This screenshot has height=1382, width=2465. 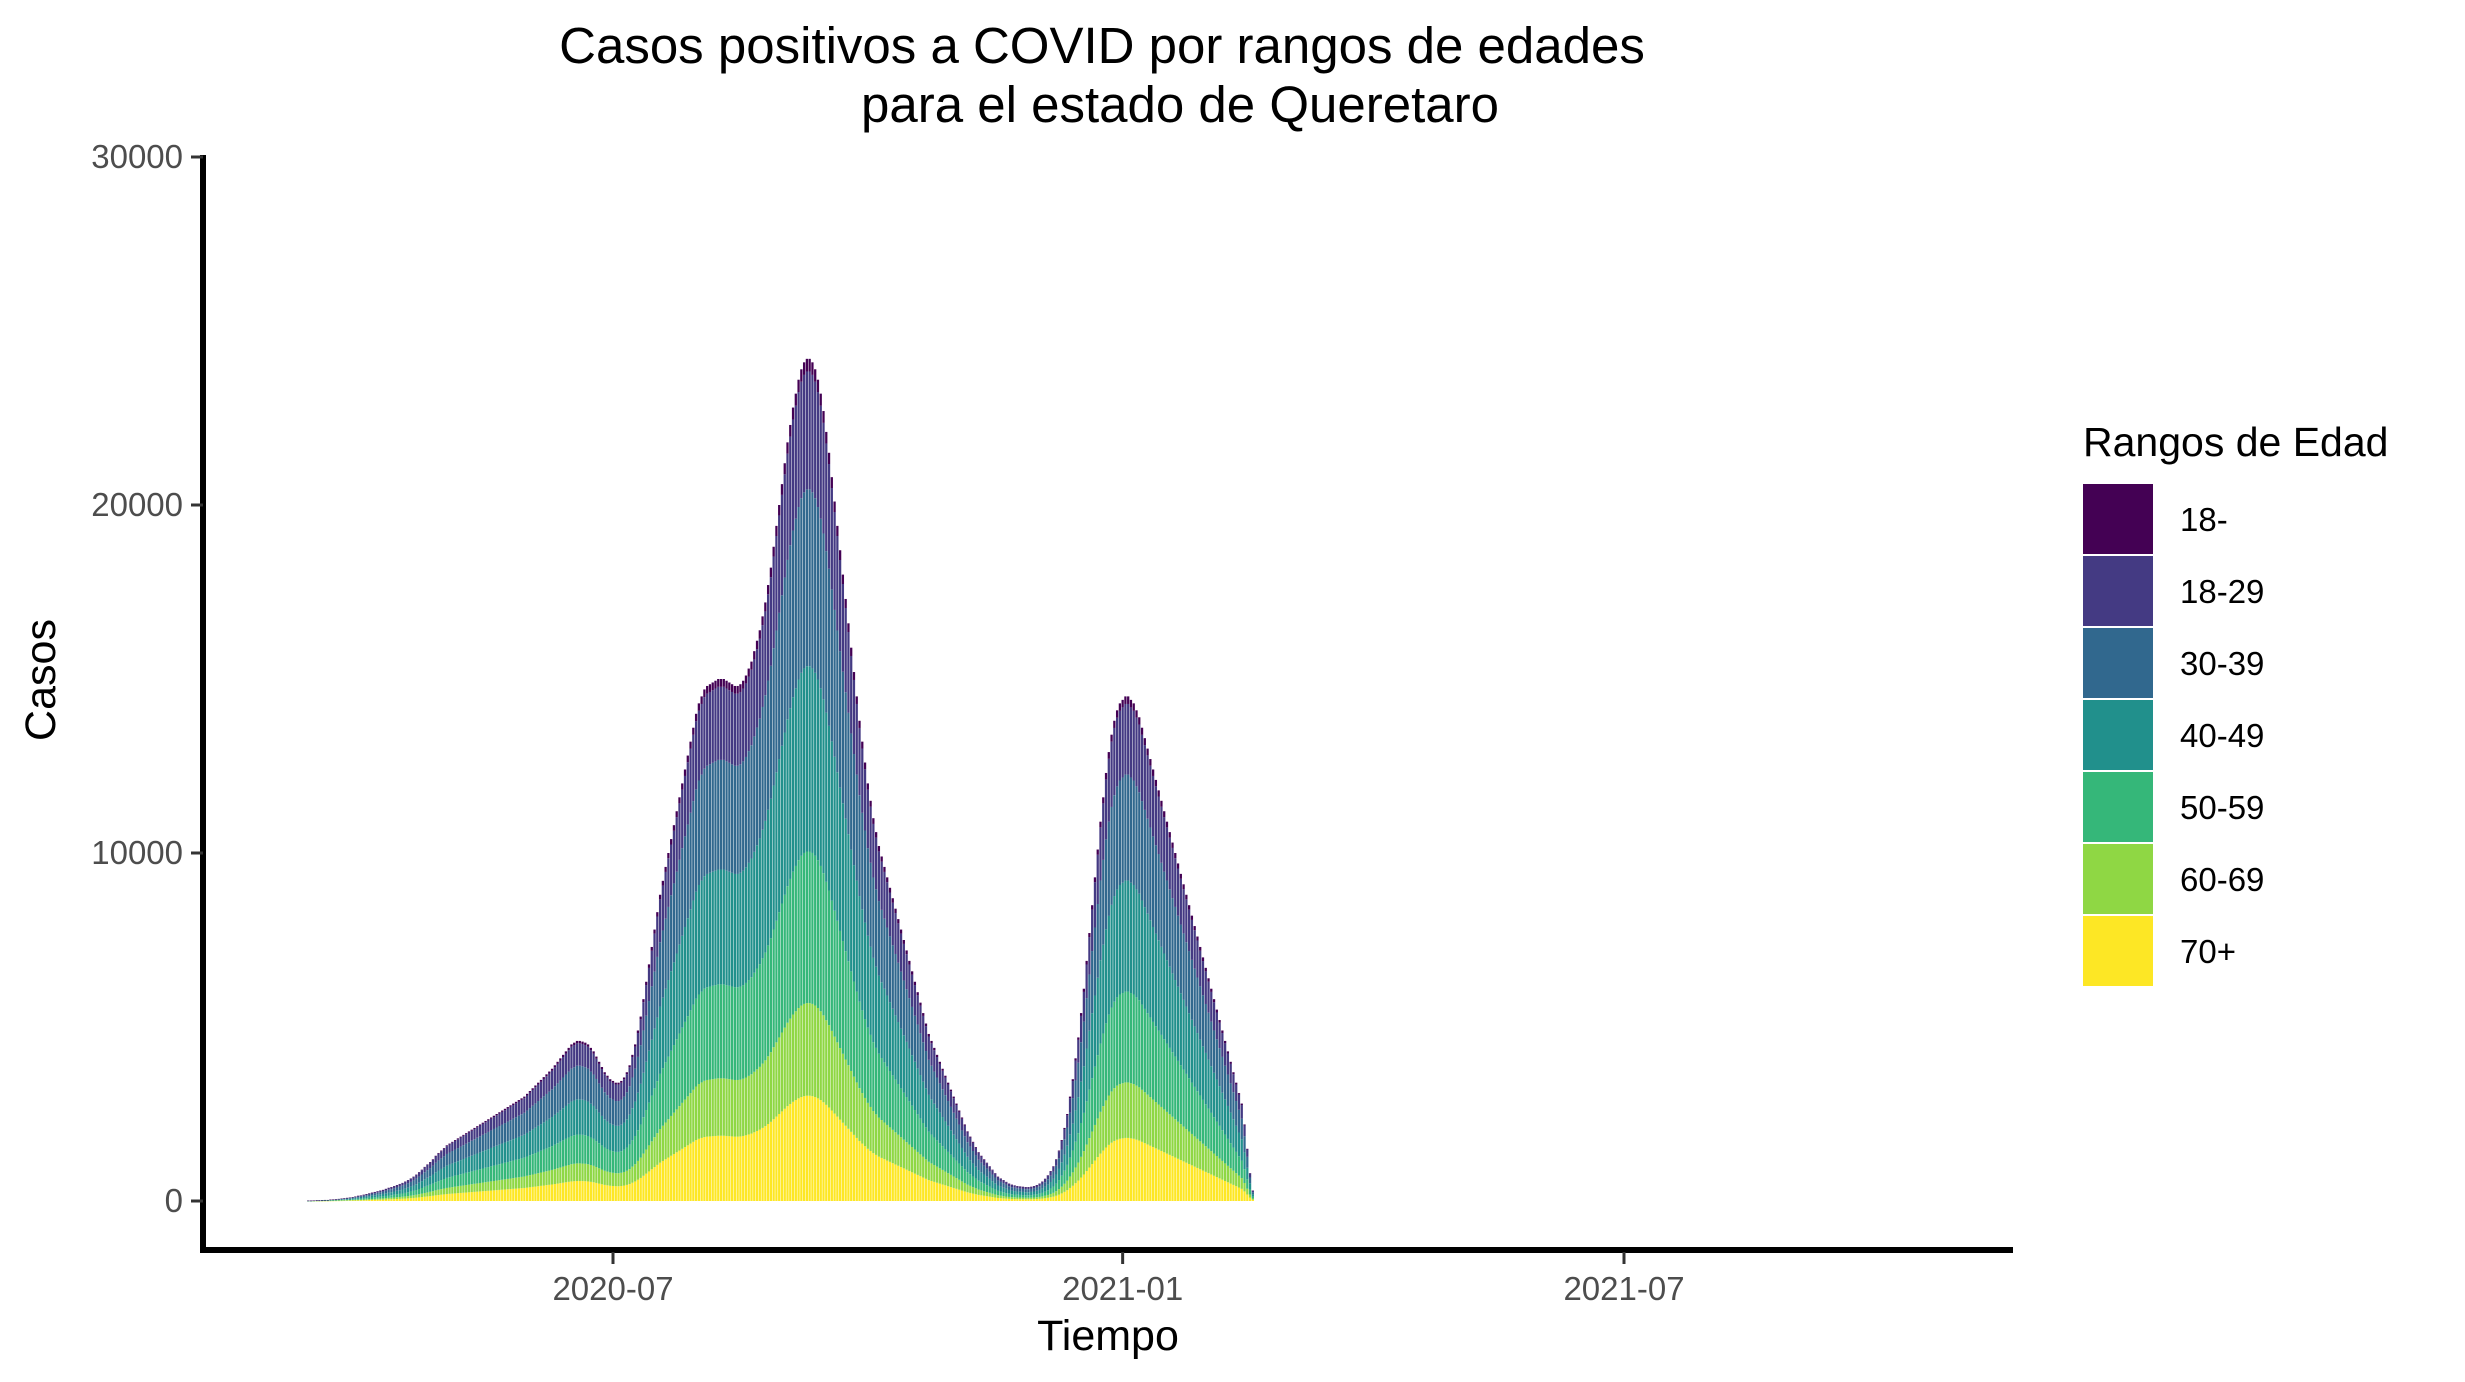 What do you see at coordinates (2173, 663) in the screenshot?
I see `legend-item: 30-39` at bounding box center [2173, 663].